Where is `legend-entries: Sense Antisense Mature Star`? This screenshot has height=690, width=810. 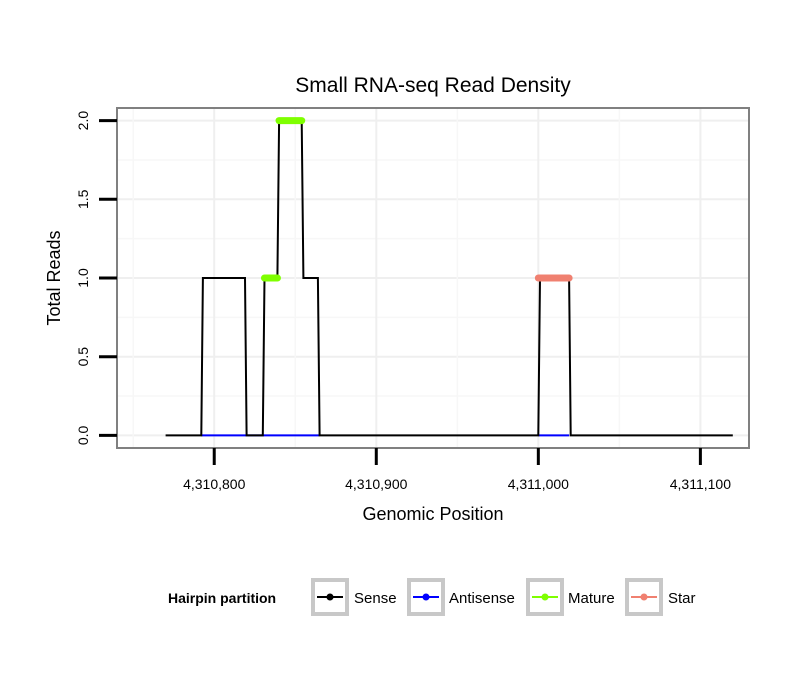 legend-entries: Sense Antisense Mature Star is located at coordinates (503, 597).